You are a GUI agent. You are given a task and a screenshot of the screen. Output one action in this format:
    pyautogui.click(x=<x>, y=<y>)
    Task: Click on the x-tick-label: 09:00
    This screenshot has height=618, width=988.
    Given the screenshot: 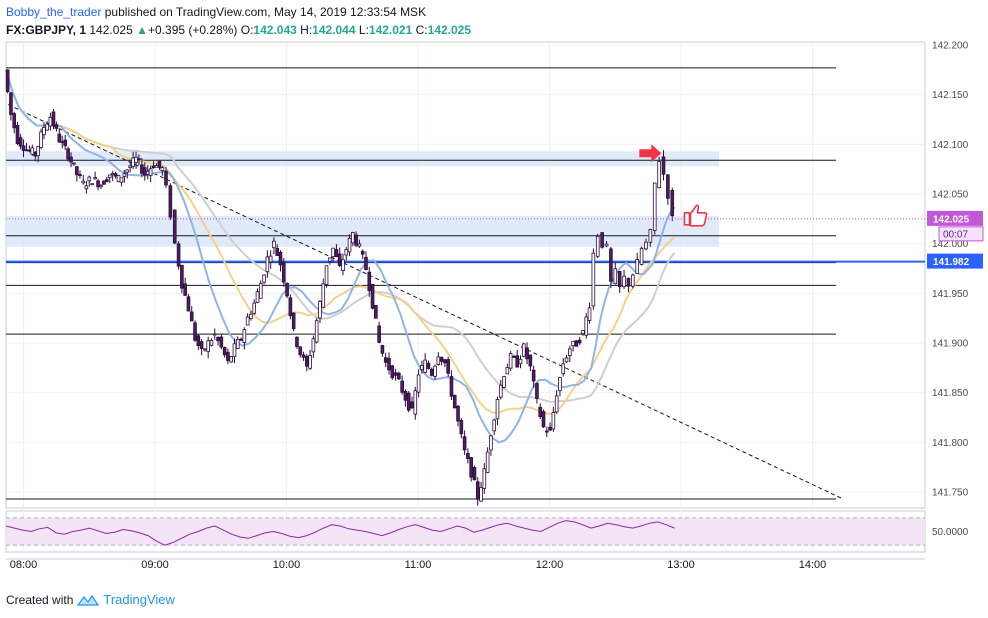 What is the action you would take?
    pyautogui.click(x=155, y=565)
    